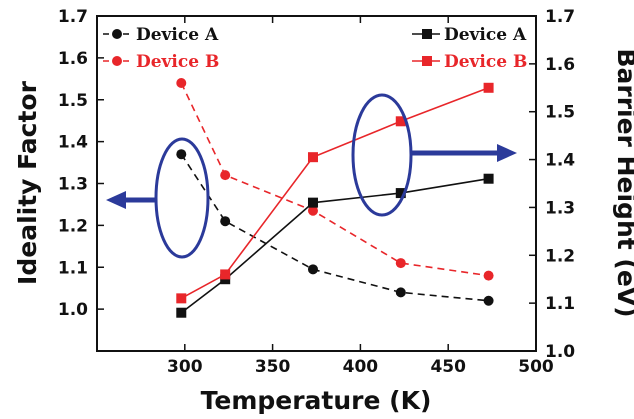 This screenshot has height=419, width=634. I want to click on y-left-tick-label: 1.6, so click(73, 59).